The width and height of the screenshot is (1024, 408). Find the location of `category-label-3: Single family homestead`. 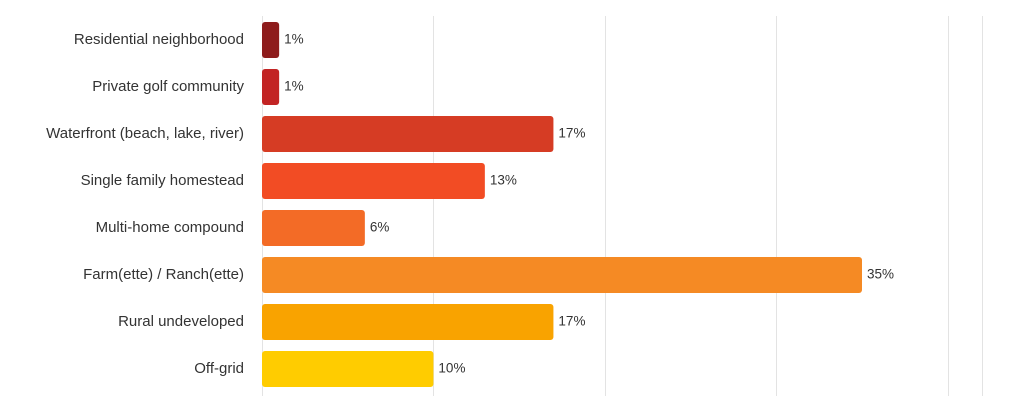

category-label-3: Single family homestead is located at coordinates (162, 180).